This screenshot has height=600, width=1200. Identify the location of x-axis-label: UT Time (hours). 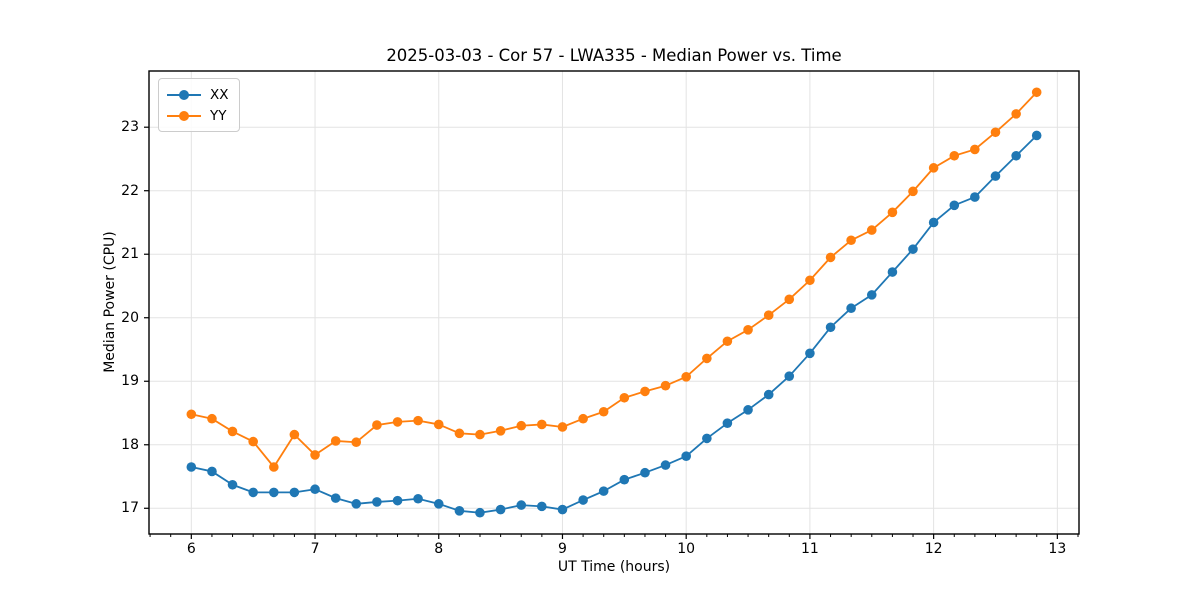
(614, 567).